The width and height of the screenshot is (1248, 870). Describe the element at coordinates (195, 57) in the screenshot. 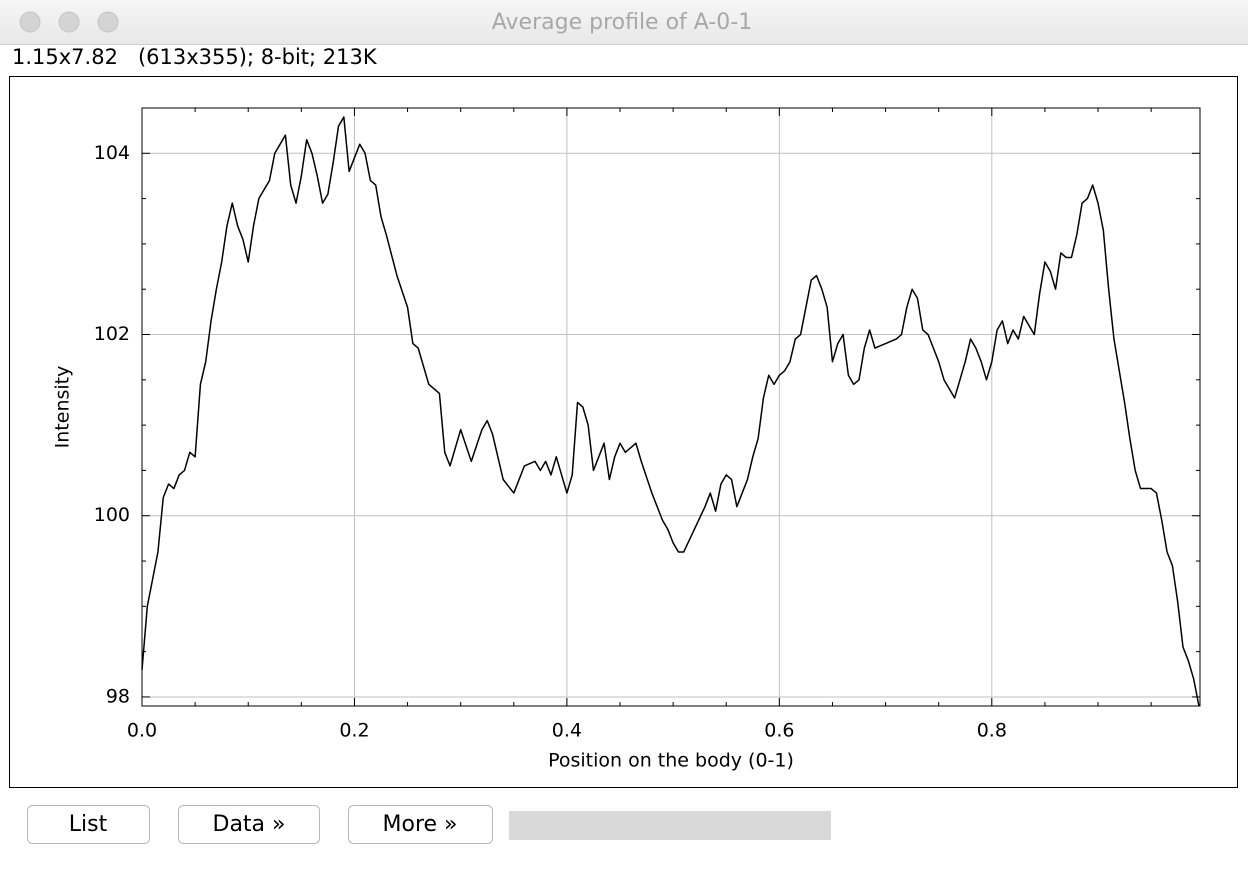

I see `image-info: 1.15x7.82 (613x355); 8-bit; 213K` at that location.